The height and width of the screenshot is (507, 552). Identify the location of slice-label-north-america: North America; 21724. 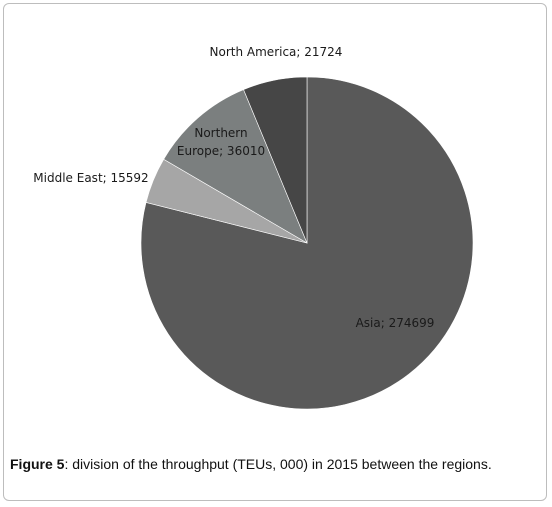
(276, 52).